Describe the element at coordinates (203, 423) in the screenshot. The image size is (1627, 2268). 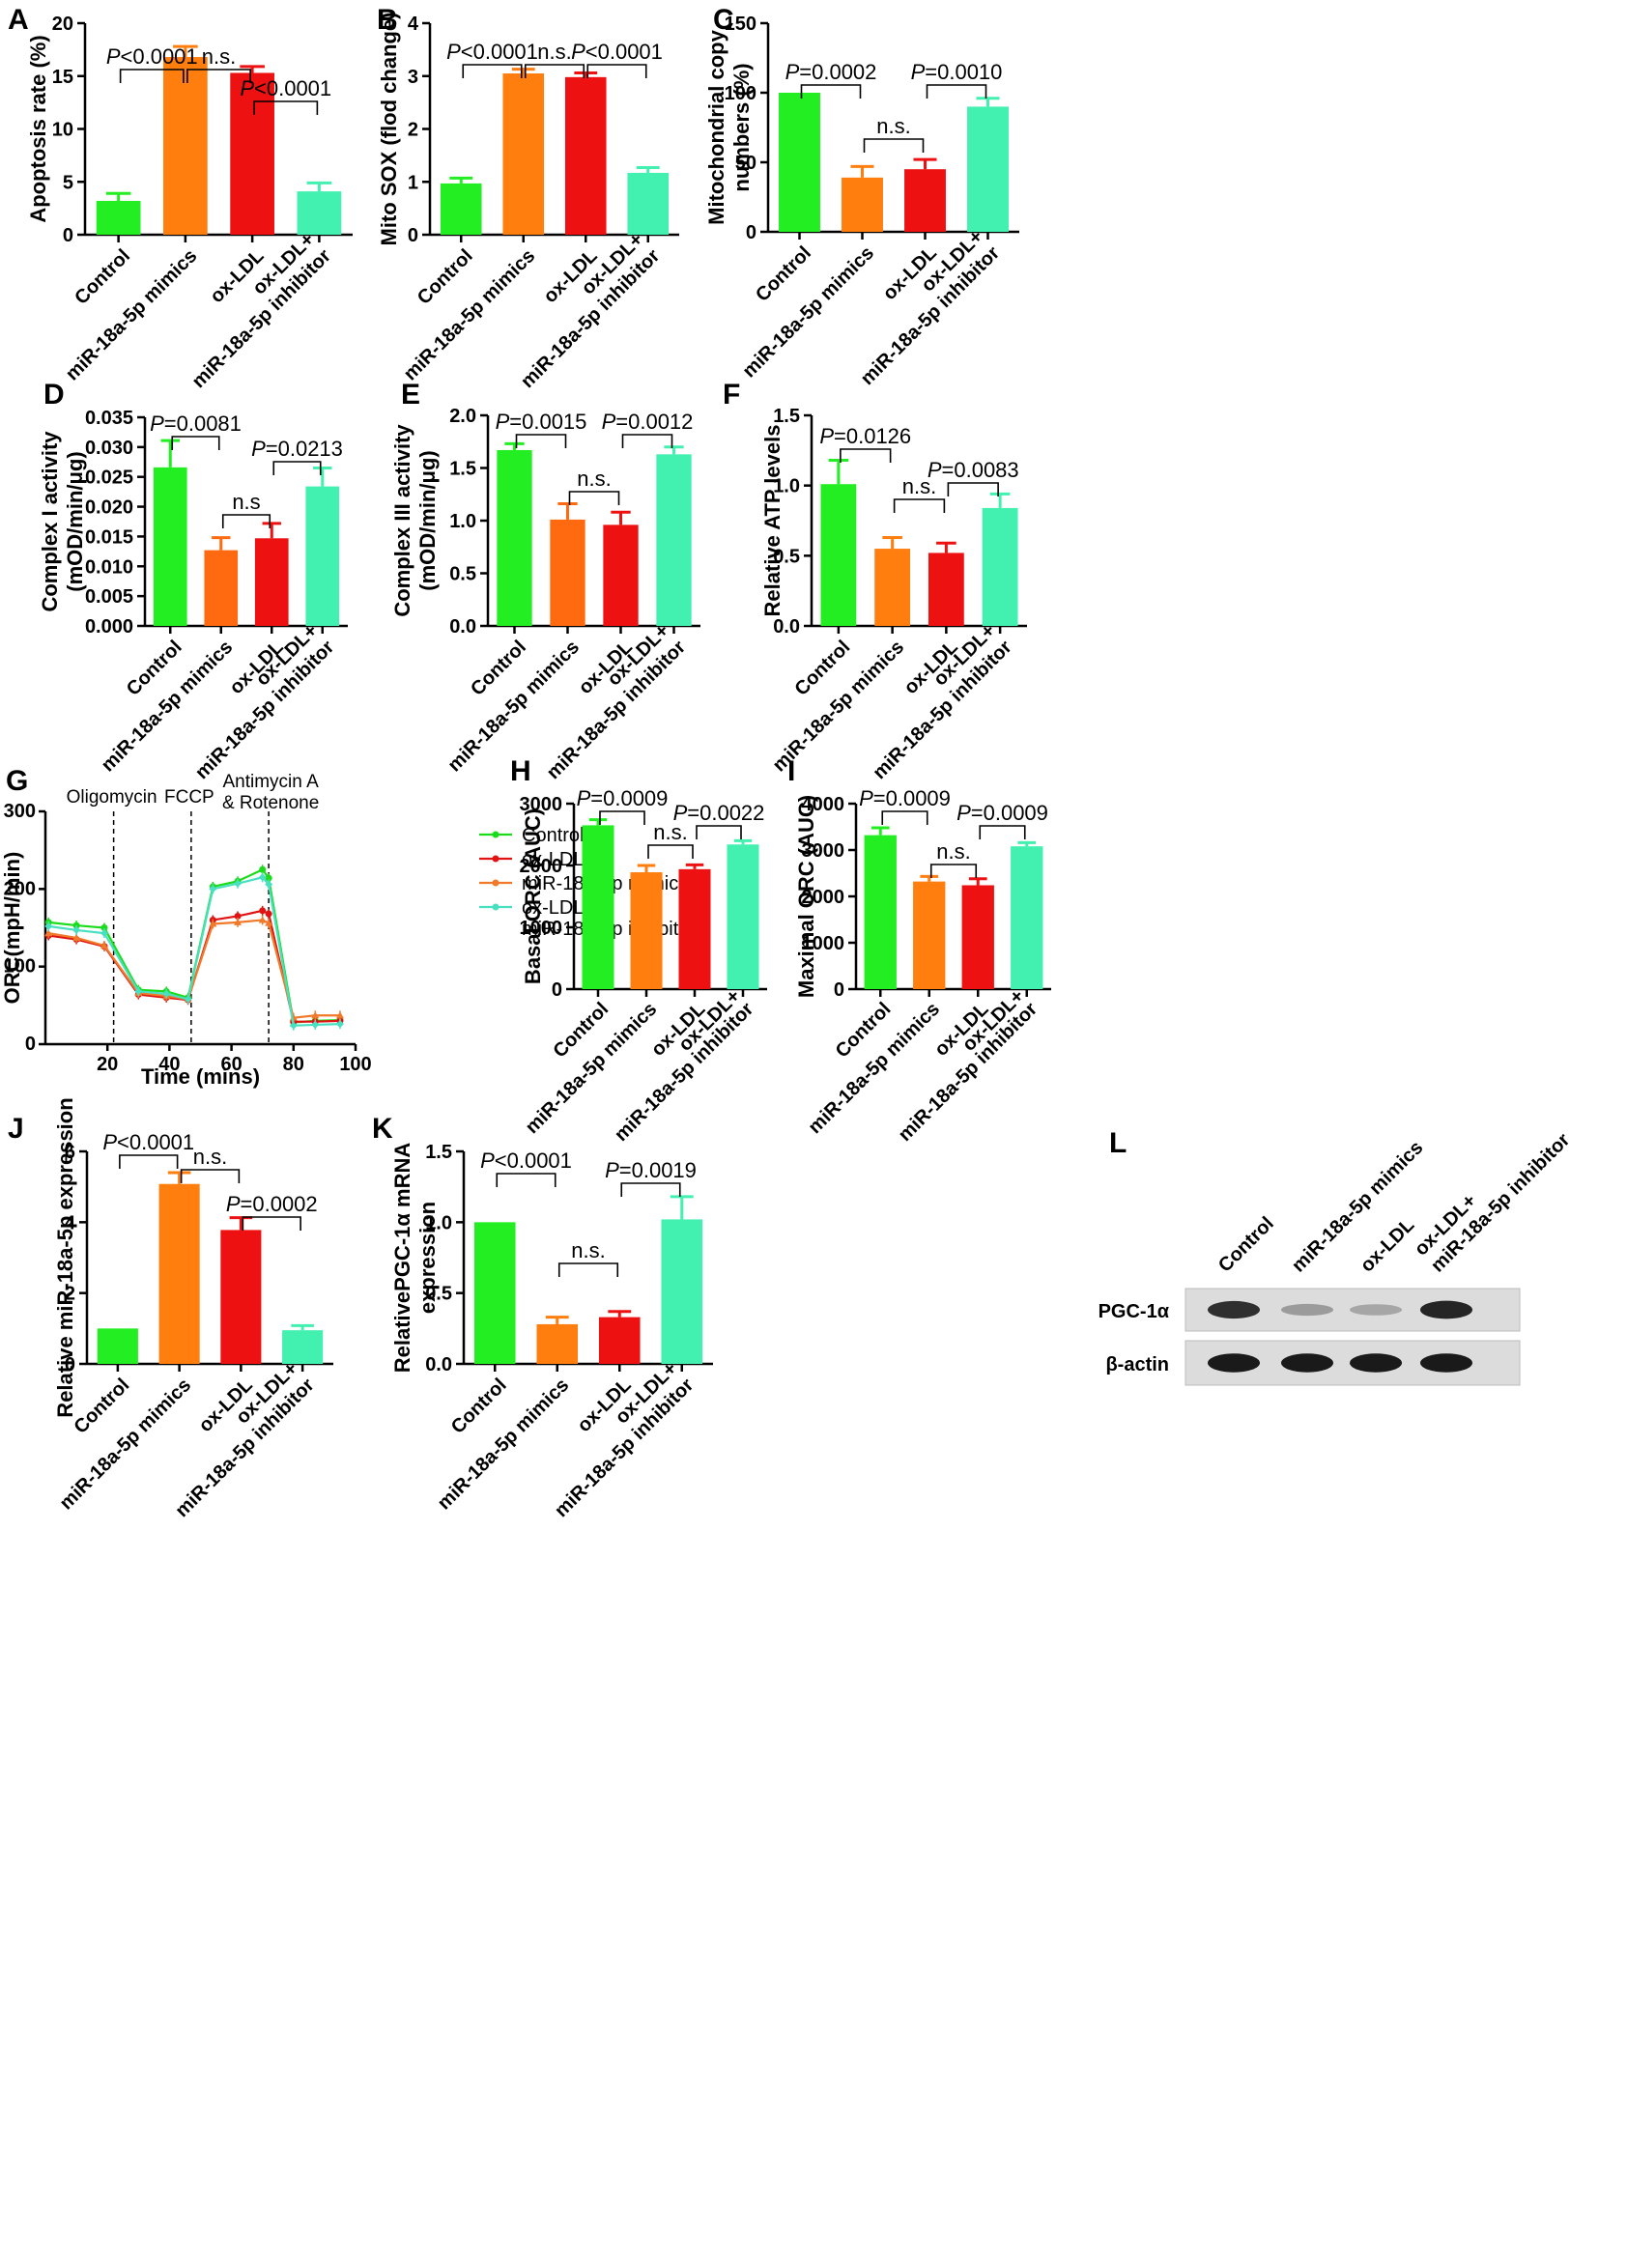
I see `p-rest: =0.0081` at that location.